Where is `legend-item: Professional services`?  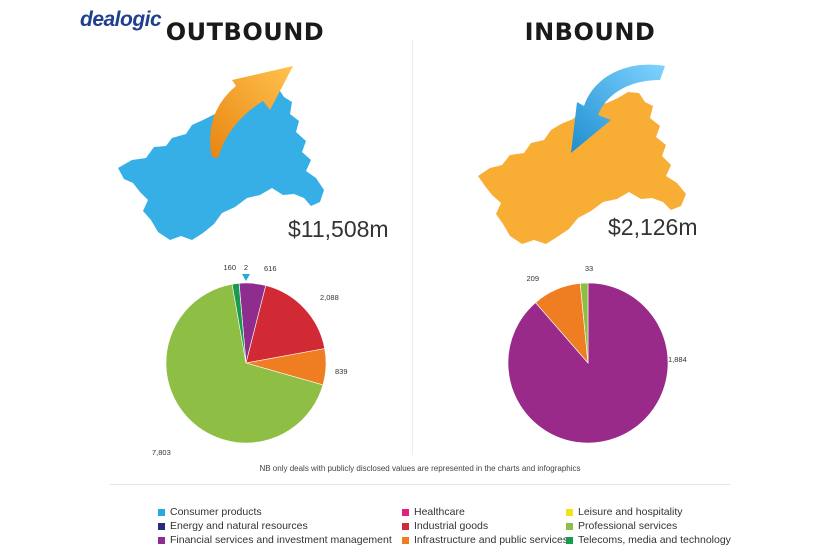 legend-item: Professional services is located at coordinates (661, 526).